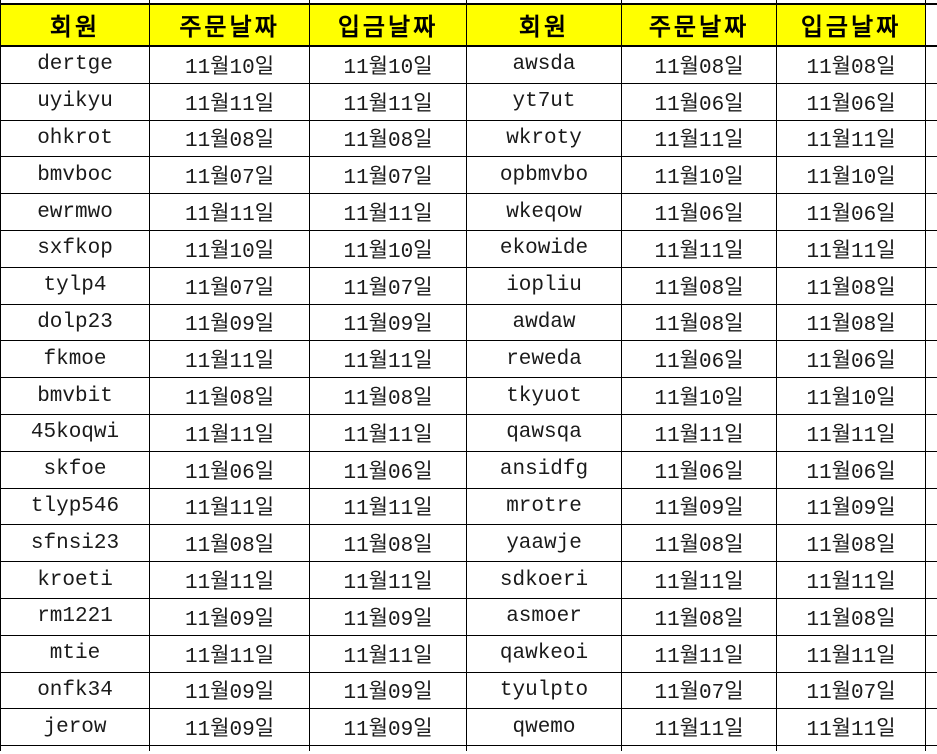 The width and height of the screenshot is (937, 754). What do you see at coordinates (75, 212) in the screenshot?
I see `cell-member: ewrmwo` at bounding box center [75, 212].